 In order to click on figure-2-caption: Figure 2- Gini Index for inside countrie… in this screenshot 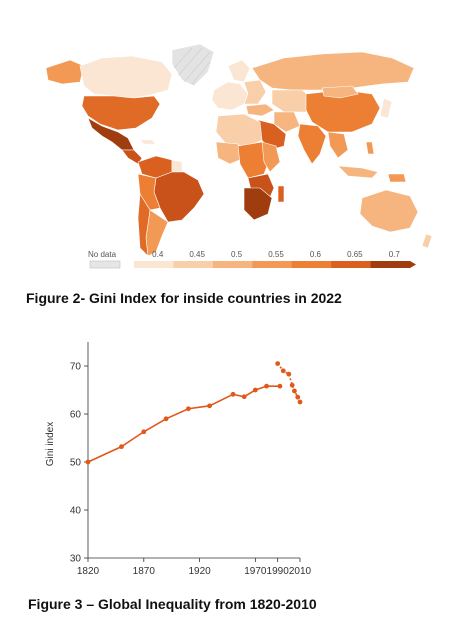, I will do `click(184, 298)`.